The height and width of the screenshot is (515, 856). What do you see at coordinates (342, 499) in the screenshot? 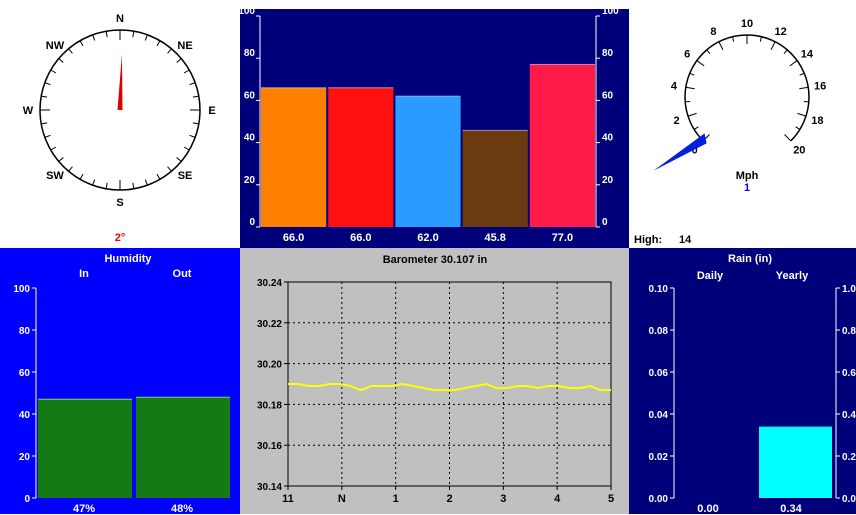
I see `barometer-x-tick-label: N` at bounding box center [342, 499].